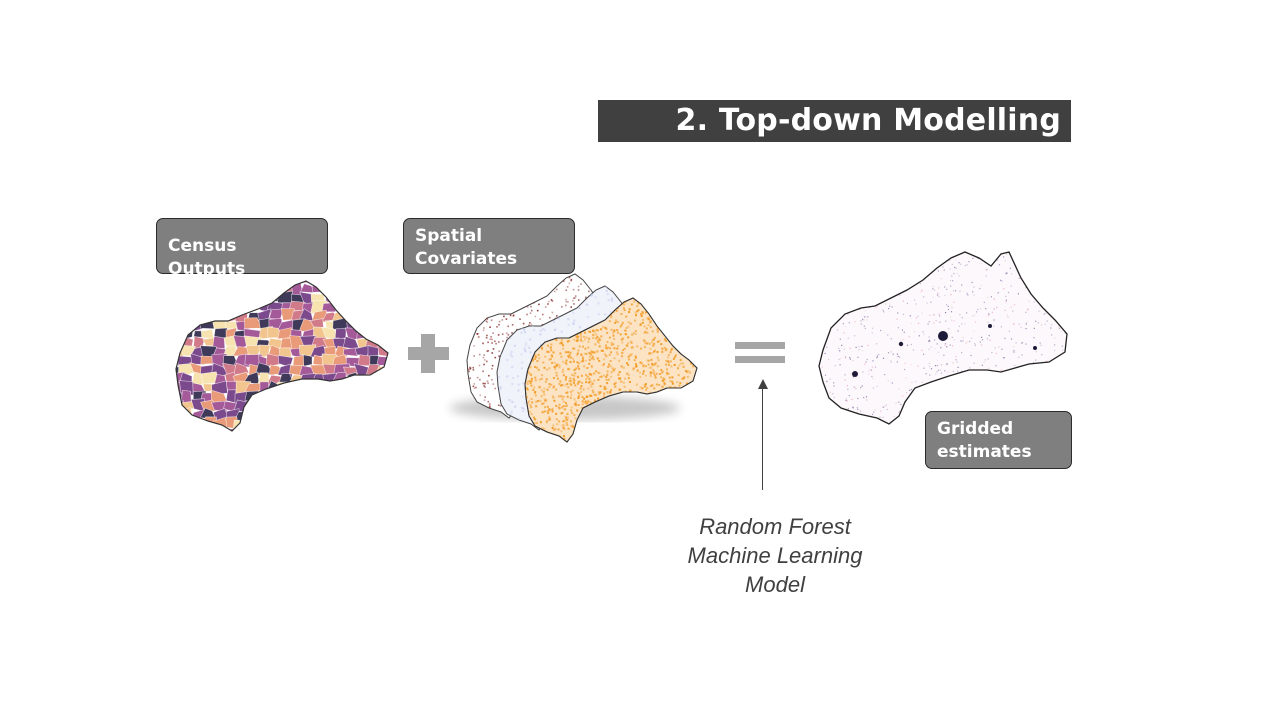  What do you see at coordinates (834, 121) in the screenshot?
I see `slide-title: 2. Top-down Modelling` at bounding box center [834, 121].